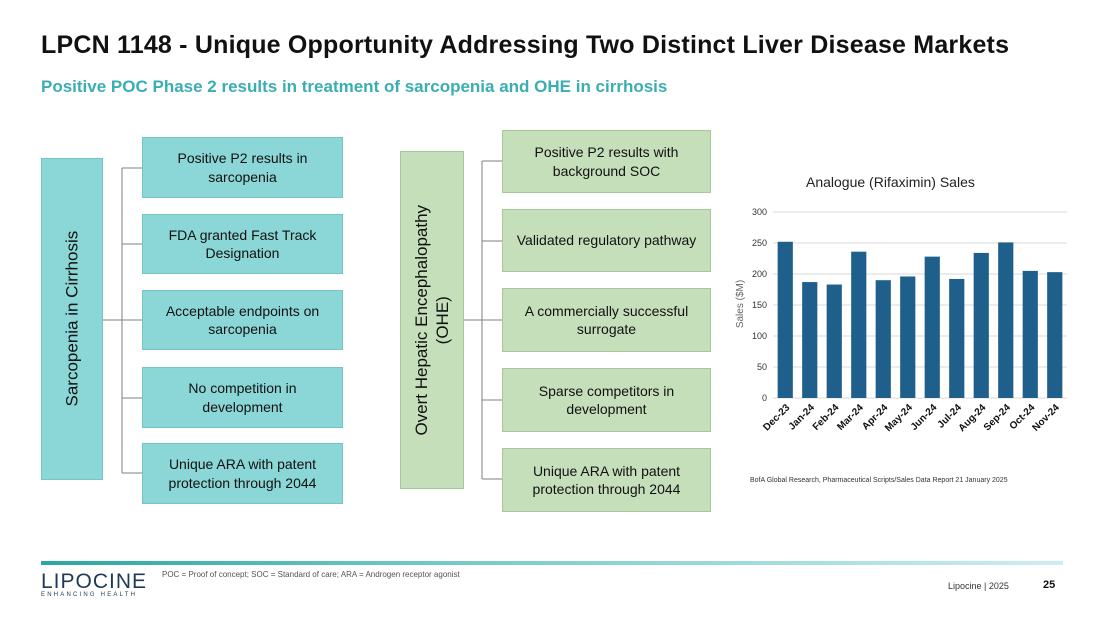  I want to click on logo-tagline: ENHANCING HEALTH, so click(89, 595).